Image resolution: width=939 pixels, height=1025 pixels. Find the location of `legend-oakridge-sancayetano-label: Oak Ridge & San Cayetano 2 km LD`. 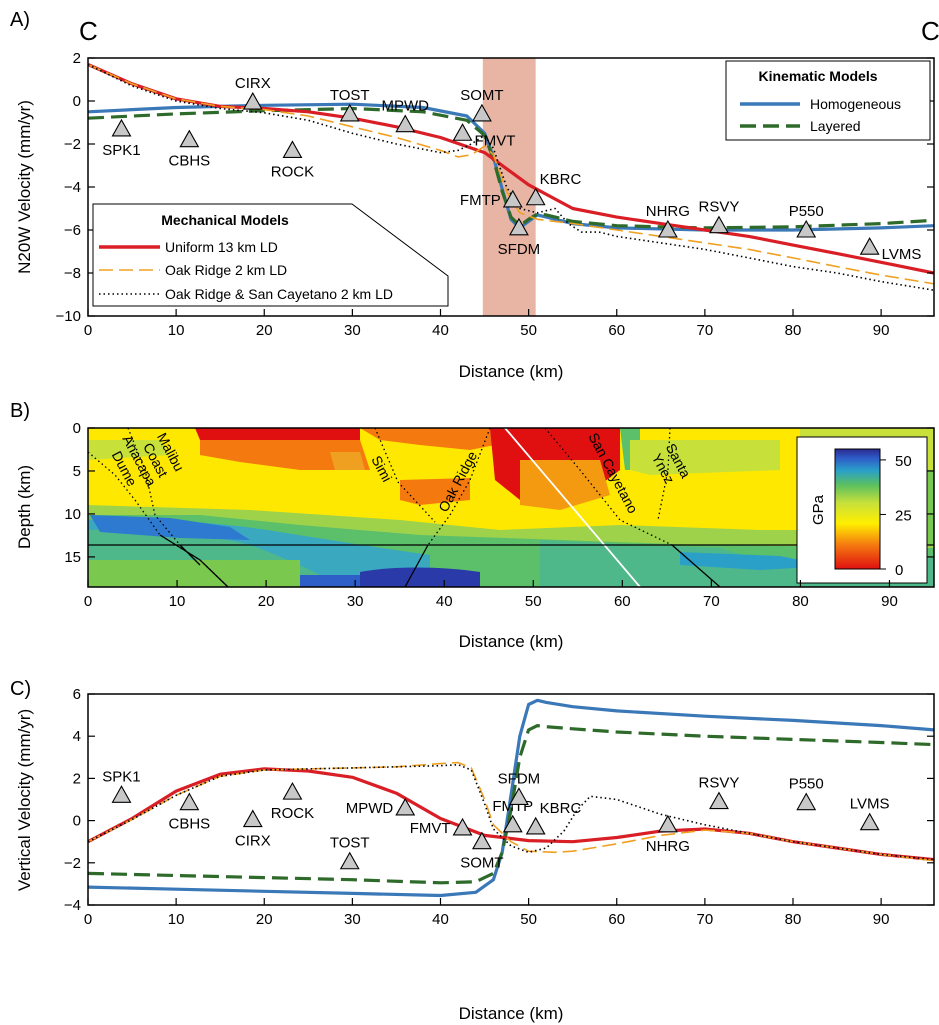

legend-oakridge-sancayetano-label: Oak Ridge & San Cayetano 2 km LD is located at coordinates (279, 294).